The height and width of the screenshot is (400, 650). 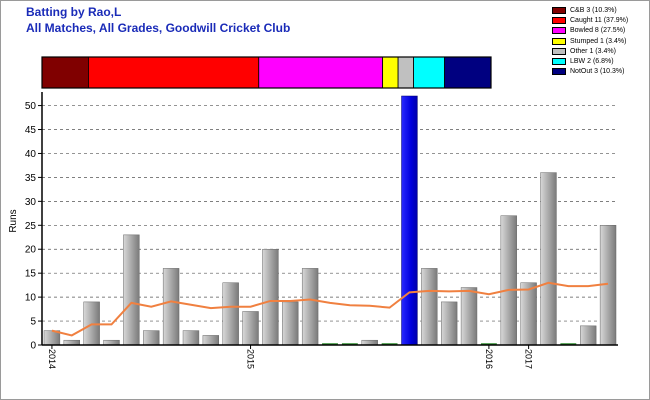 What do you see at coordinates (593, 51) in the screenshot?
I see `legend-label: Other 1 (3.4%)` at bounding box center [593, 51].